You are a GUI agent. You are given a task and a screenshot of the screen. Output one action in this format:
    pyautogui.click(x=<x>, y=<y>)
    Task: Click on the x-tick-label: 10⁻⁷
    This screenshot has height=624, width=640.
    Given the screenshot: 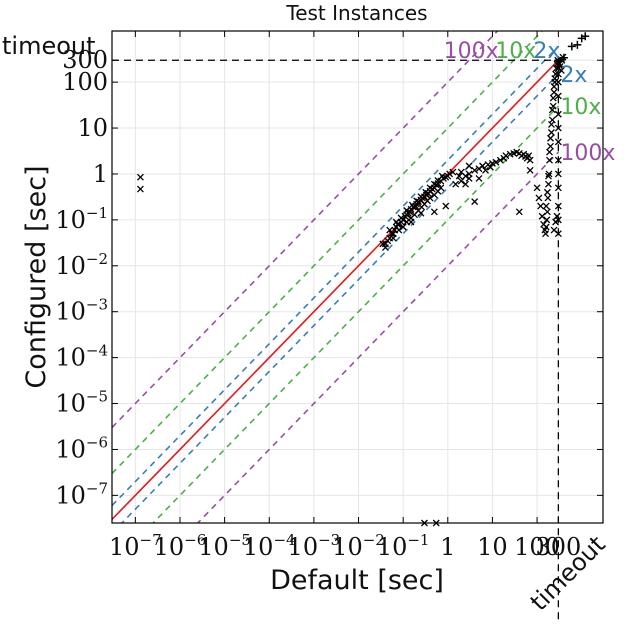 What is the action you would take?
    pyautogui.click(x=135, y=546)
    